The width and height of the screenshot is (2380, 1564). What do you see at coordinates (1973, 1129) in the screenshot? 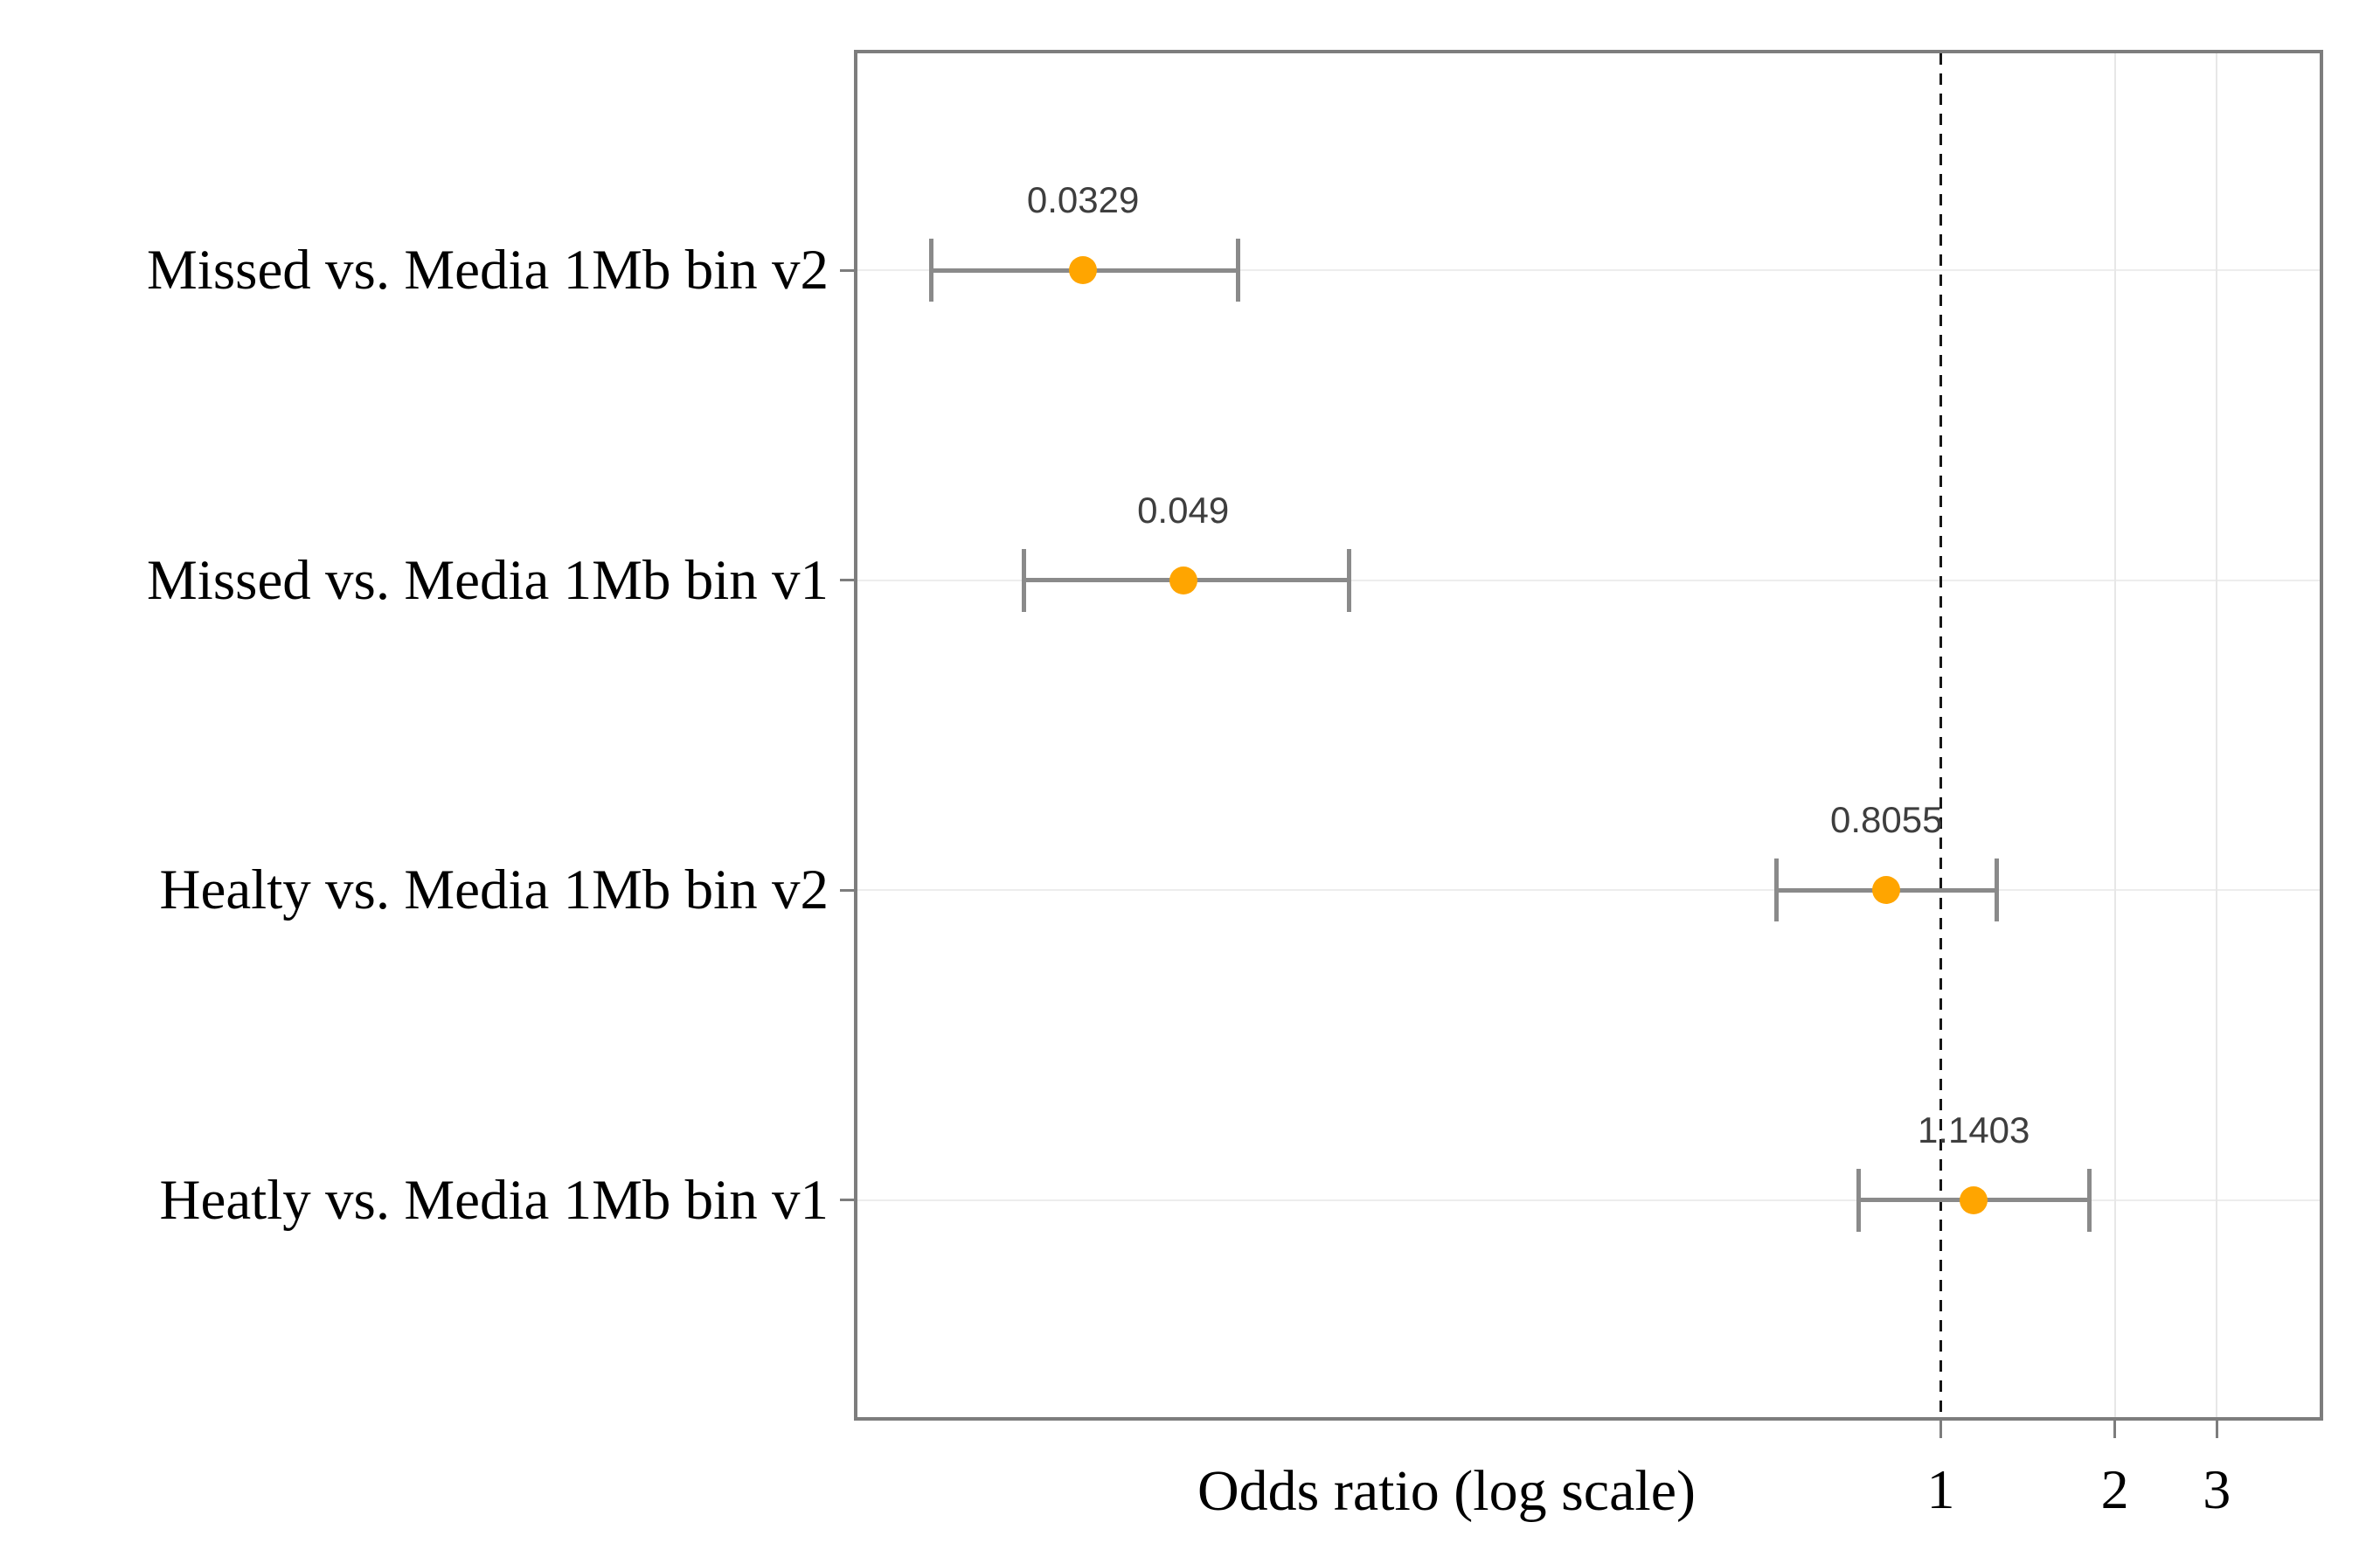
I see `point-value-label: 1.1403` at bounding box center [1973, 1129].